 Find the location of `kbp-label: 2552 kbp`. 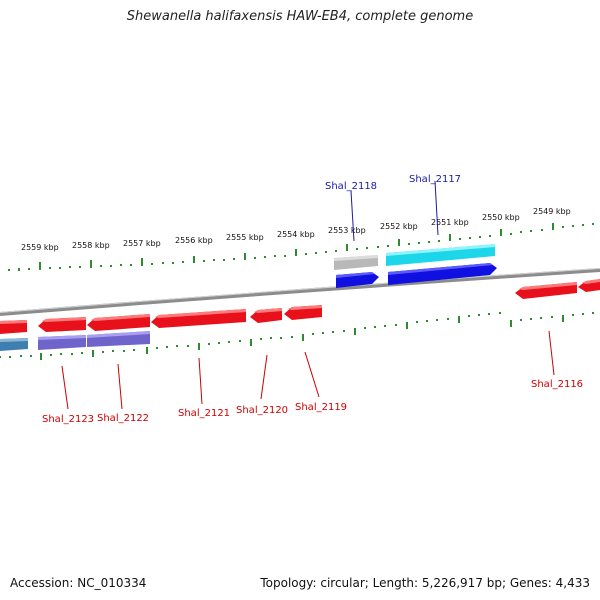

kbp-label: 2552 kbp is located at coordinates (399, 226).